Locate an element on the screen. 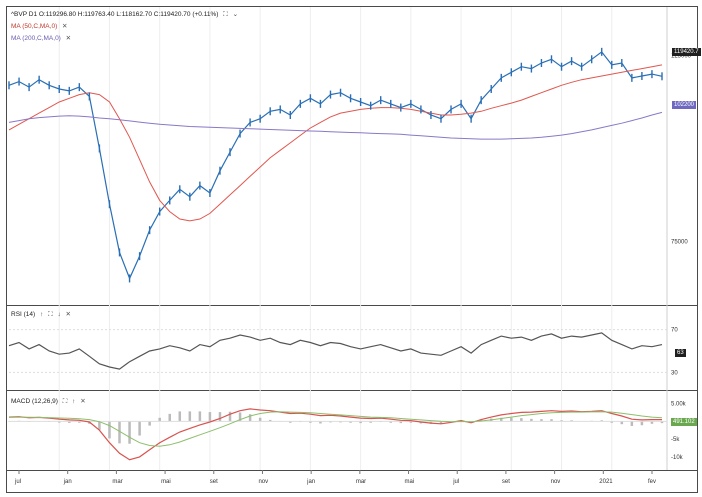 The width and height of the screenshot is (702, 497). macd-tick-label: 5.00k is located at coordinates (679, 405).